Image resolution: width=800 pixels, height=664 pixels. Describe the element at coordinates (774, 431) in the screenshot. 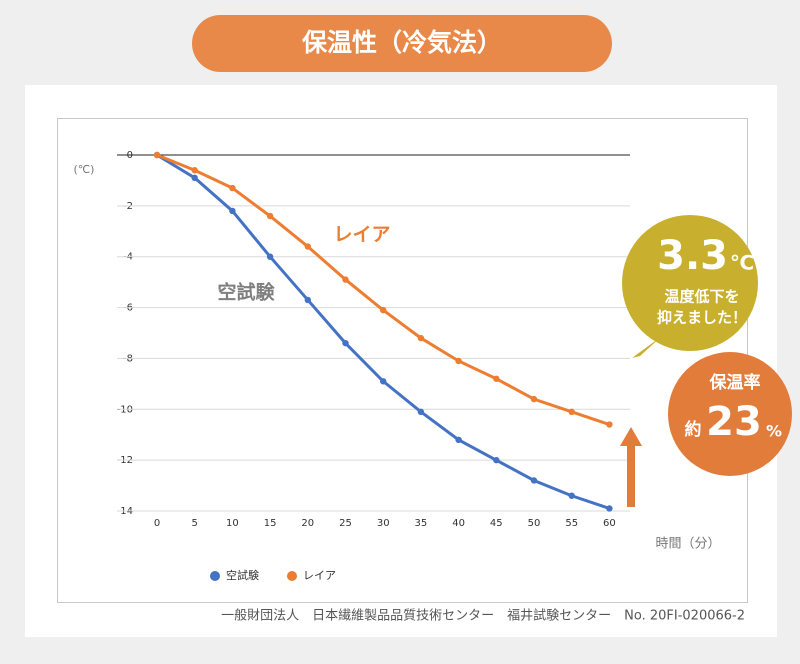

I see `badge-unit: %` at that location.